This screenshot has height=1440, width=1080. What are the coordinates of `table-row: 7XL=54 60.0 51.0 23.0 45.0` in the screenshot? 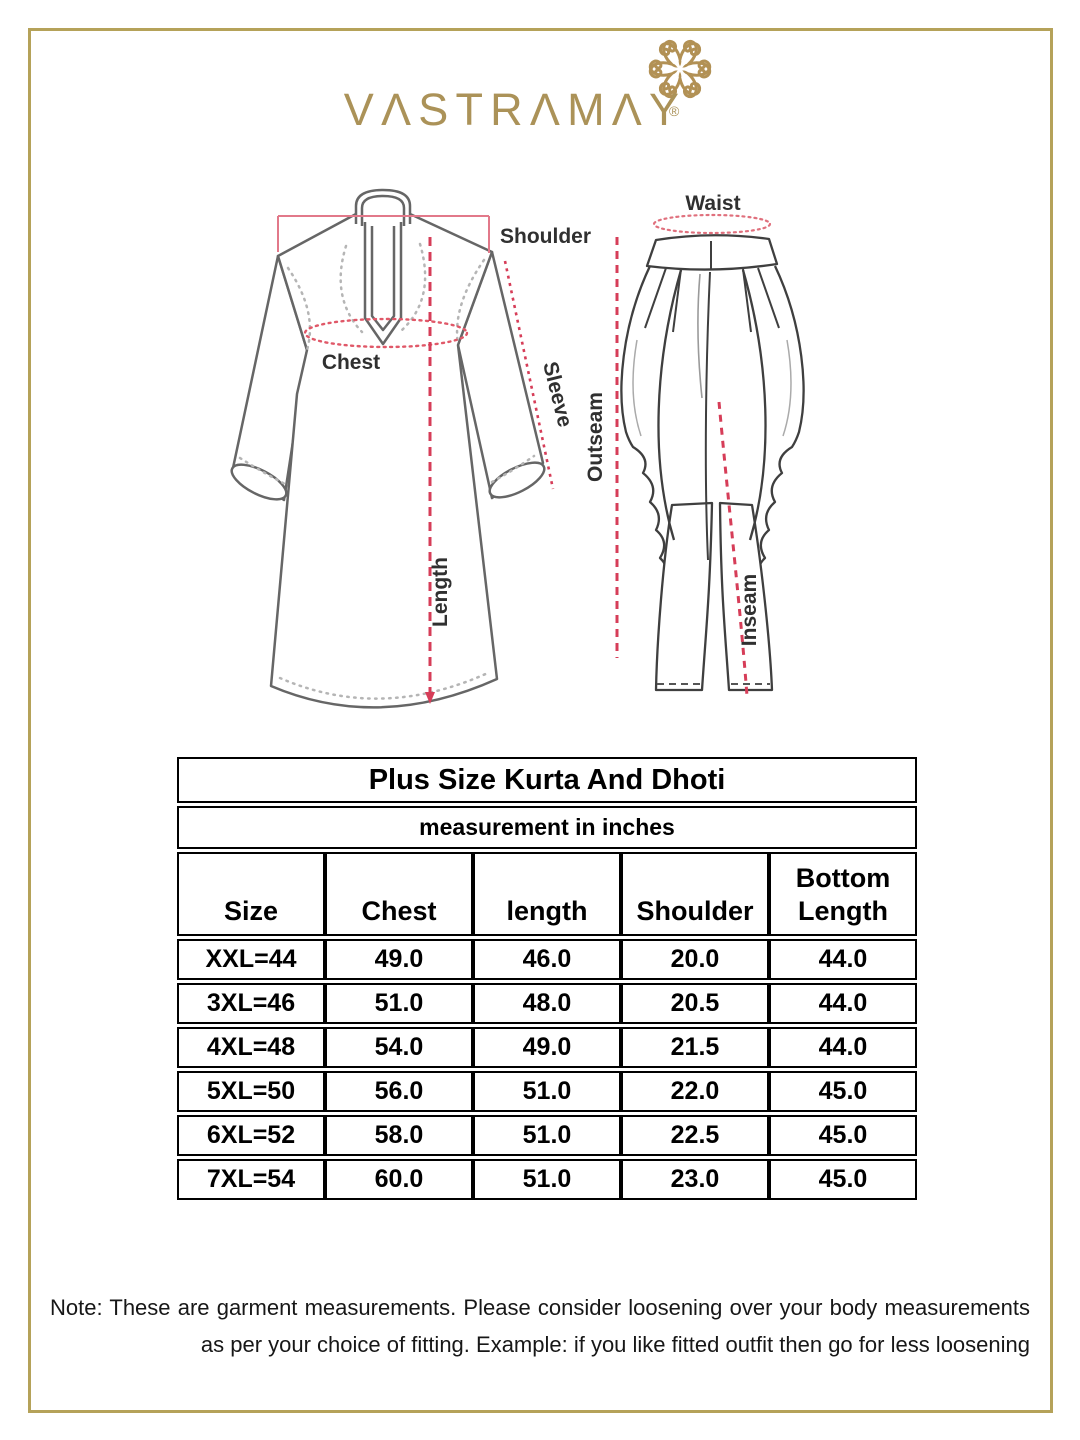 It's located at (547, 1179).